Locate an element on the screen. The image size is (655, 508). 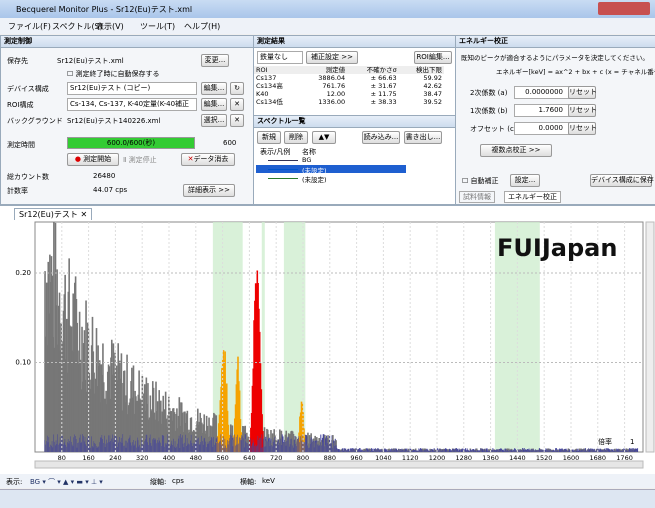
x-tick-label: 1200 is located at coordinates (437, 458).